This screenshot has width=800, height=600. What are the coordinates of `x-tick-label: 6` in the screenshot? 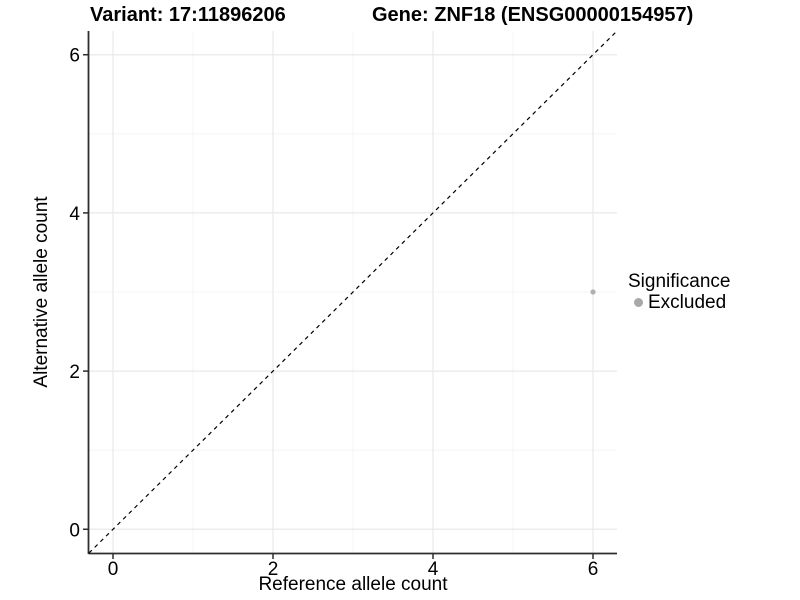 It's located at (593, 569).